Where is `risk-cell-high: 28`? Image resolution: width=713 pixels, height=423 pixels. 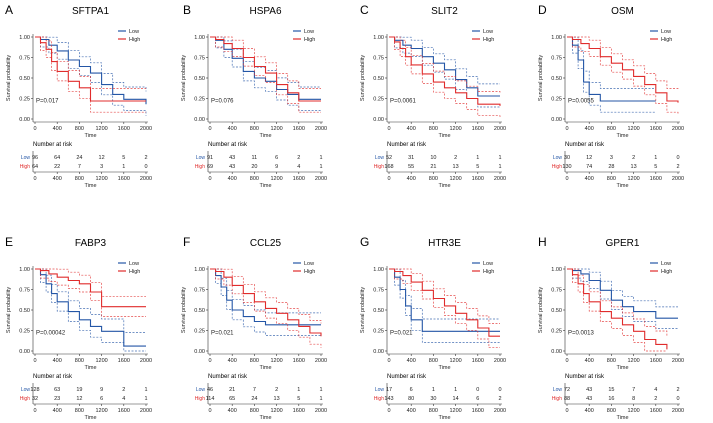 risk-cell-high: 28 is located at coordinates (611, 167).